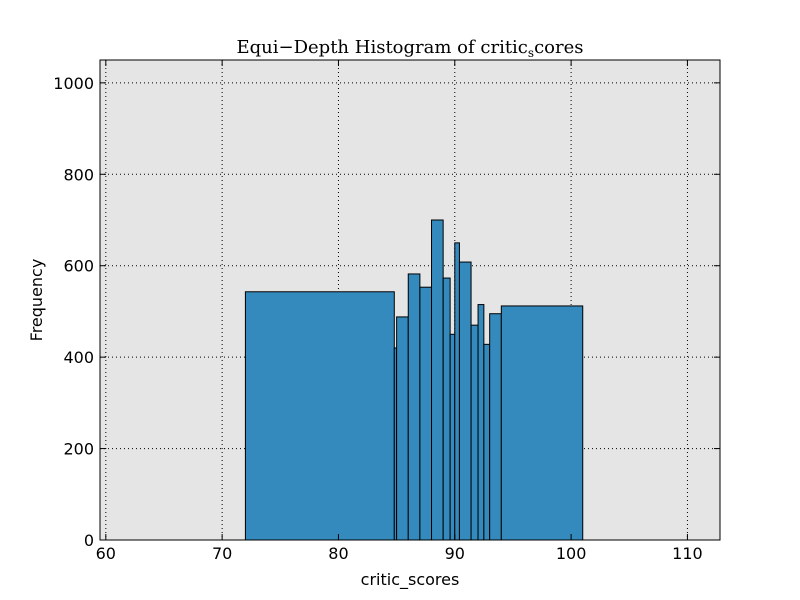 Image resolution: width=800 pixels, height=600 pixels. What do you see at coordinates (78, 357) in the screenshot?
I see `y-tick-label: 400` at bounding box center [78, 357].